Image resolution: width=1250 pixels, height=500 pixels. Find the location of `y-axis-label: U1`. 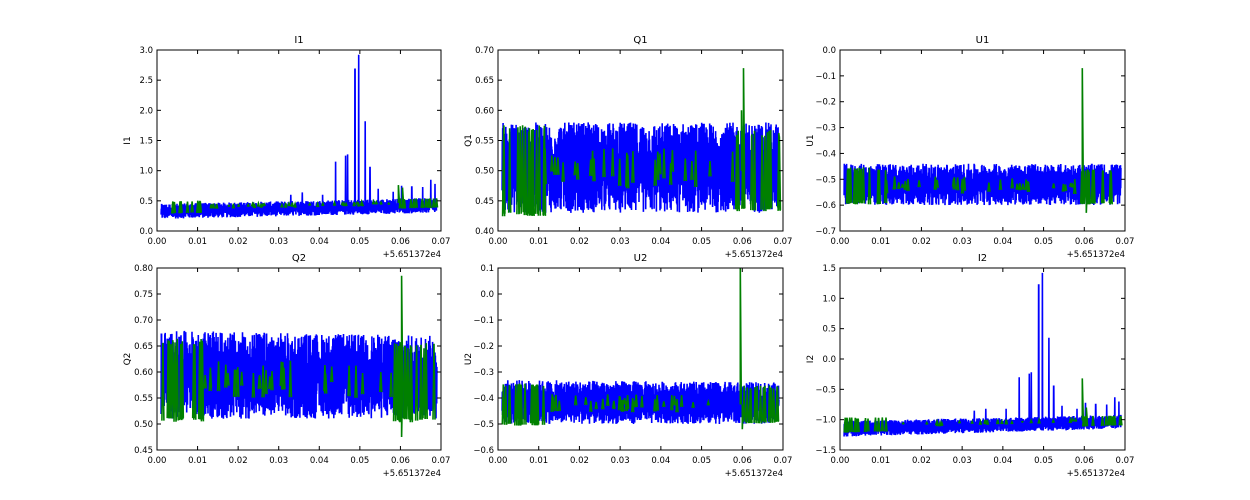

y-axis-label: U1 is located at coordinates (811, 140).